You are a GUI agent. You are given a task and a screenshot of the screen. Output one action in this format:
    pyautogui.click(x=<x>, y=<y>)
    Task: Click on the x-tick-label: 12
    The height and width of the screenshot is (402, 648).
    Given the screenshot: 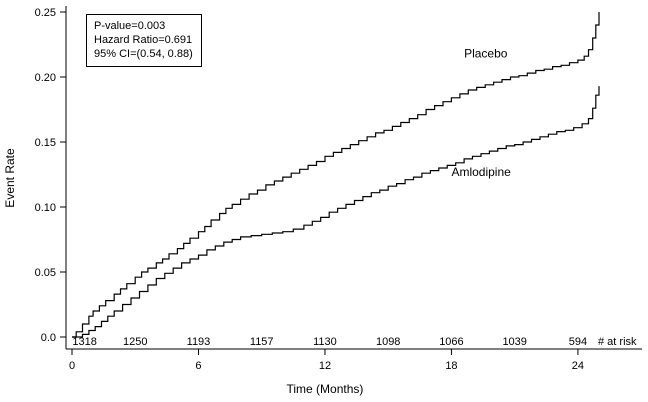 What is the action you would take?
    pyautogui.click(x=325, y=366)
    